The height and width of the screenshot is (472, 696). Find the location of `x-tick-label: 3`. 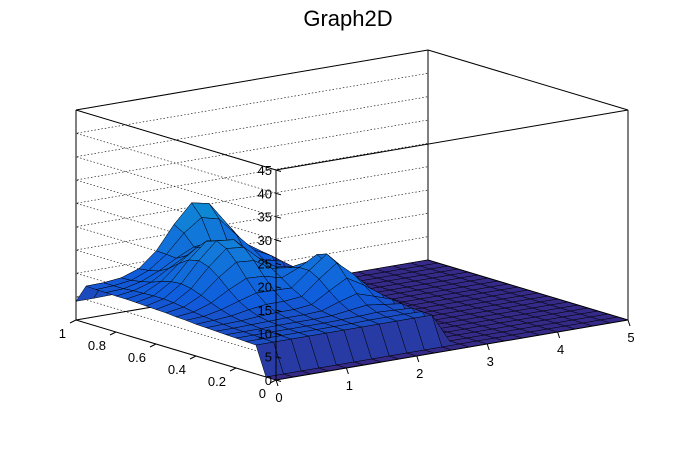

x-tick-label: 3 is located at coordinates (490, 361).